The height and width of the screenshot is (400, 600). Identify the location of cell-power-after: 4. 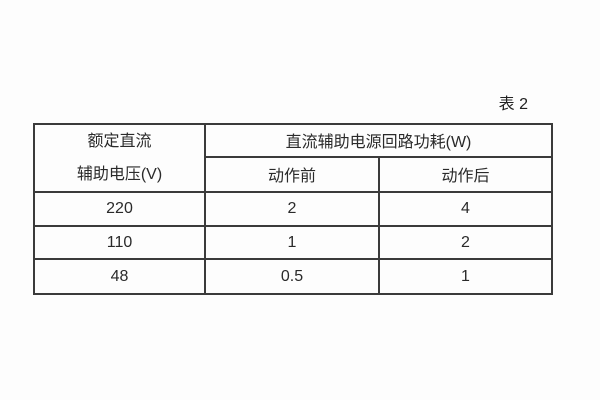
(465, 209).